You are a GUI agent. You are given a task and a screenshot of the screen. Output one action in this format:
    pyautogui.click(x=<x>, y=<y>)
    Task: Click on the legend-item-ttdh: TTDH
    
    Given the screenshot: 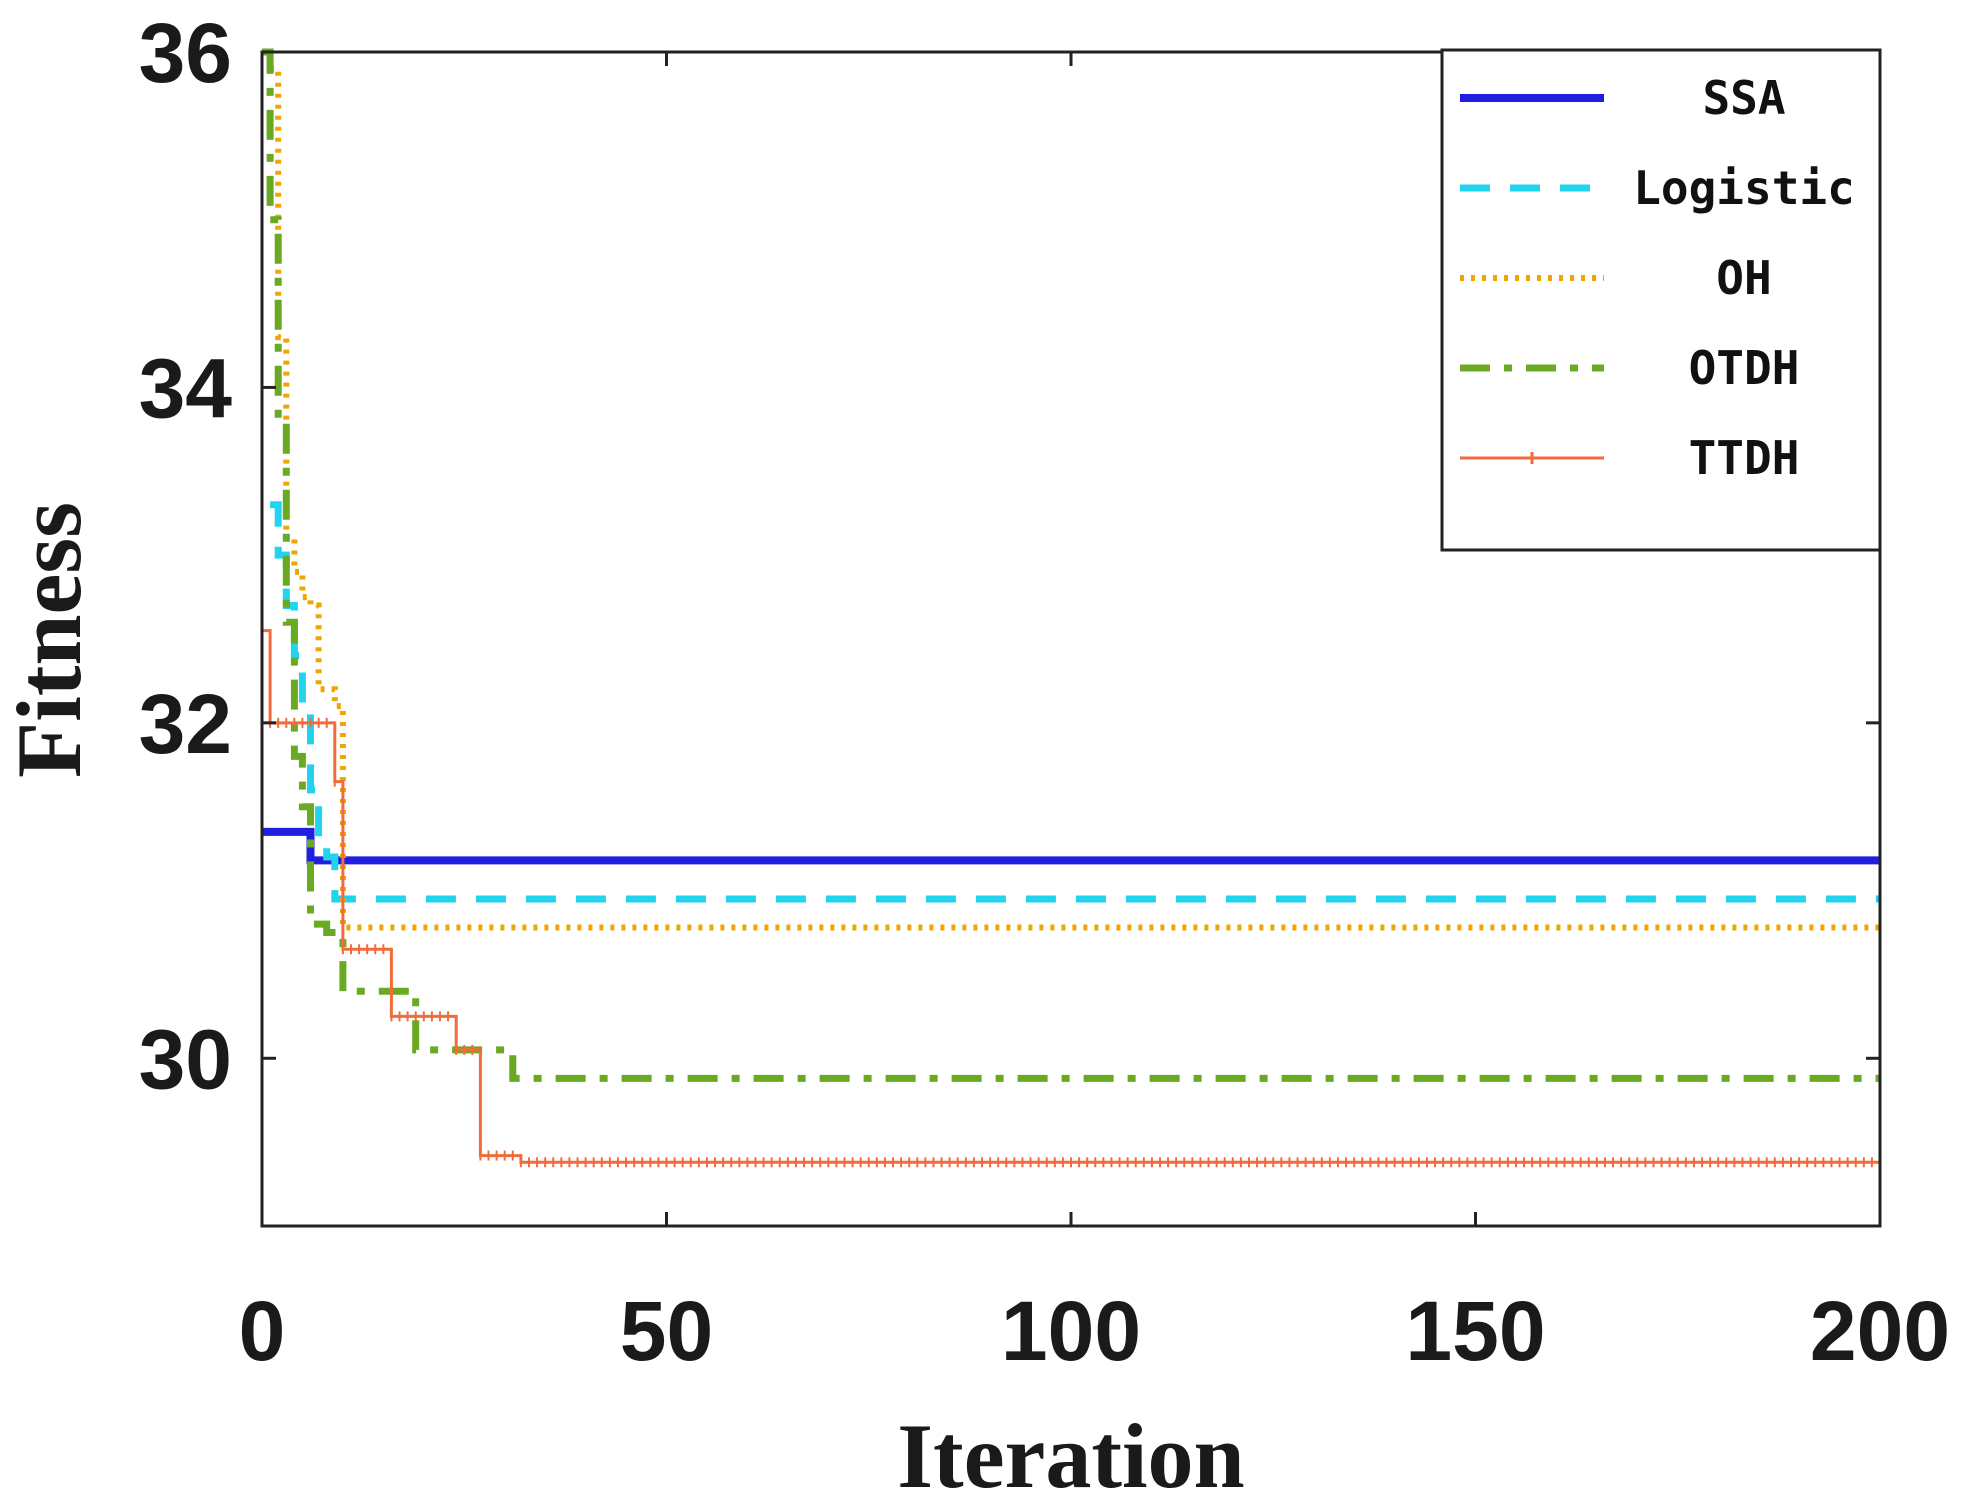 What is the action you would take?
    pyautogui.click(x=1629, y=458)
    